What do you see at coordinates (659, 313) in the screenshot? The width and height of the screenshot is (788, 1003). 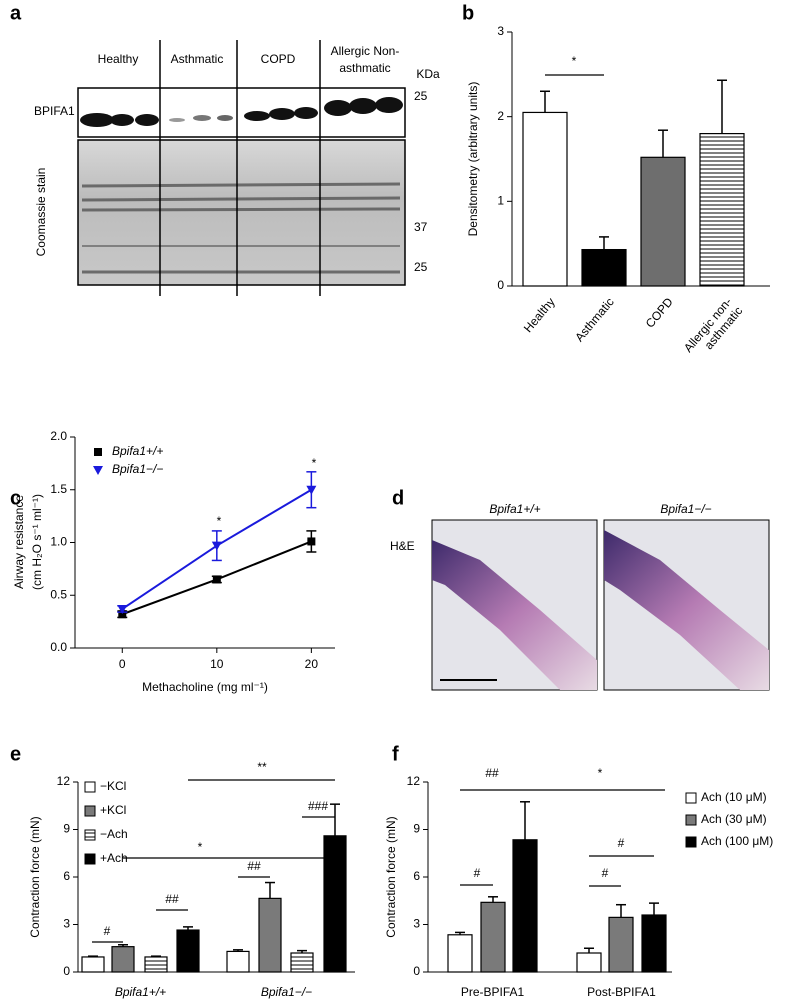 I see `x-tick-label: COPD` at bounding box center [659, 313].